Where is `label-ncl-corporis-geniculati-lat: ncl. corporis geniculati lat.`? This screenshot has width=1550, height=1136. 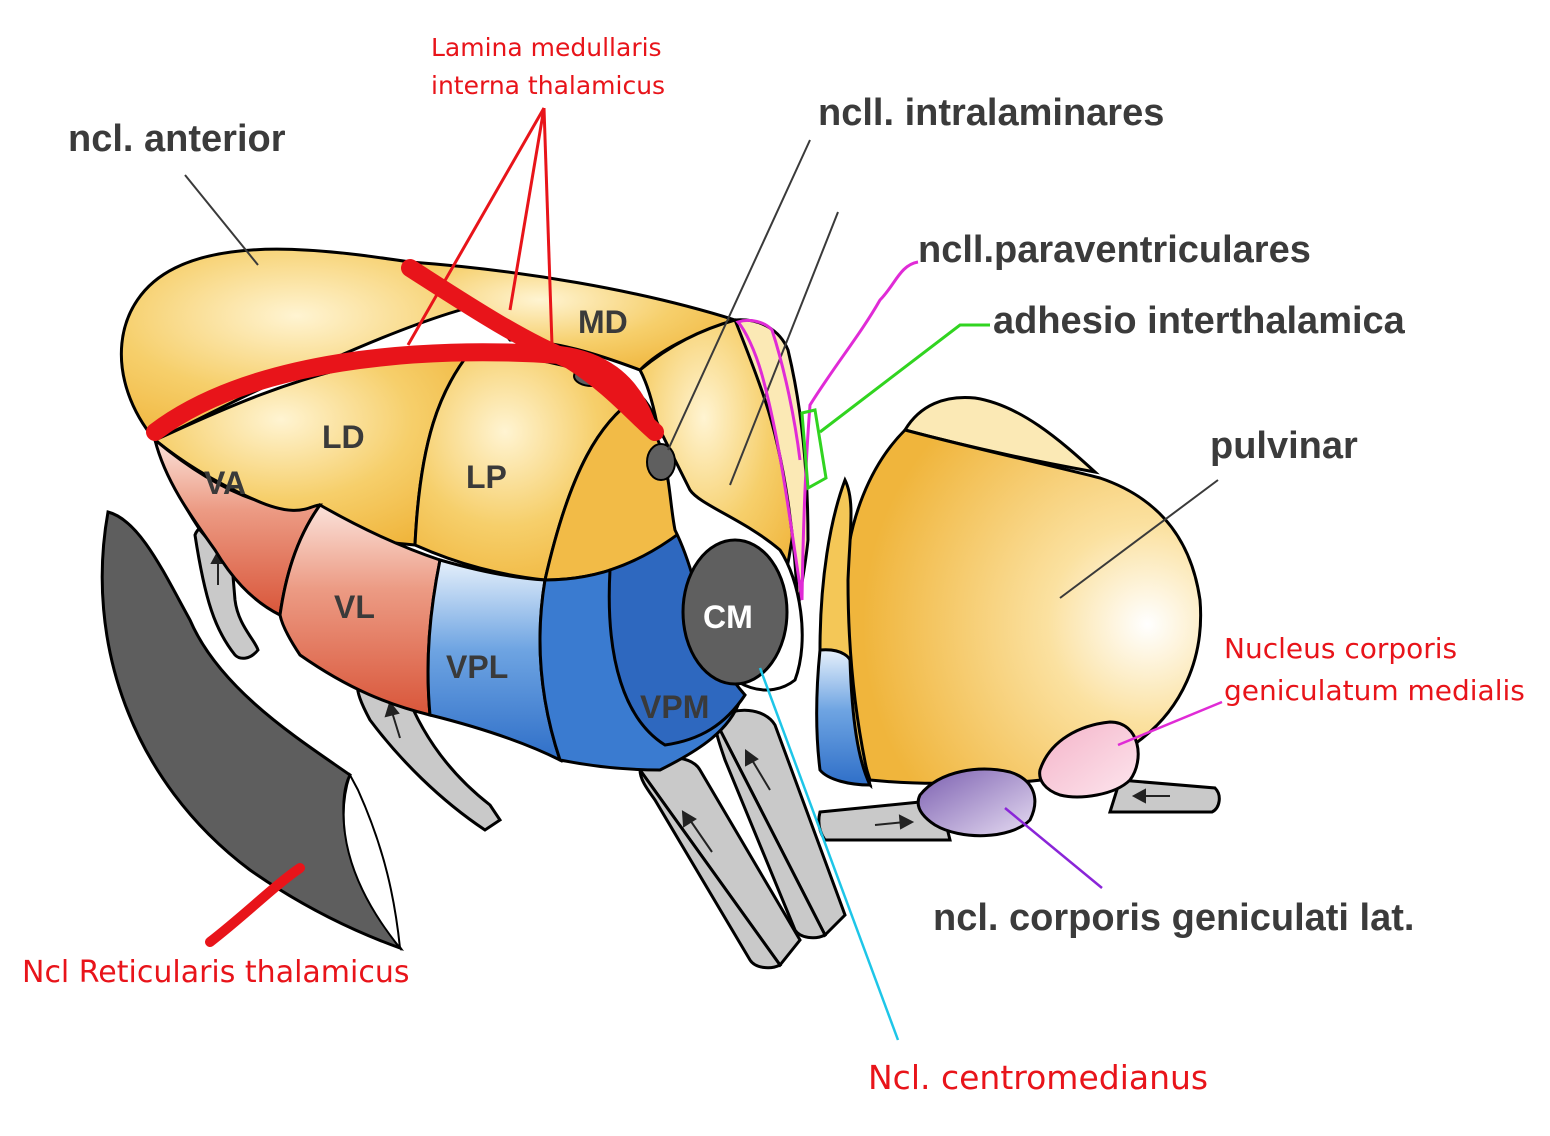
label-ncl-corporis-geniculati-lat: ncl. corporis geniculati lat. is located at coordinates (1174, 918).